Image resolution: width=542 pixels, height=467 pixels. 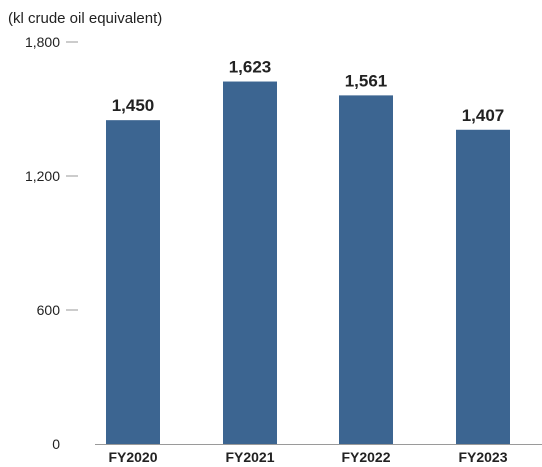 I want to click on y-axis: 0 600 1,200 1,800, so click(x=51, y=243).